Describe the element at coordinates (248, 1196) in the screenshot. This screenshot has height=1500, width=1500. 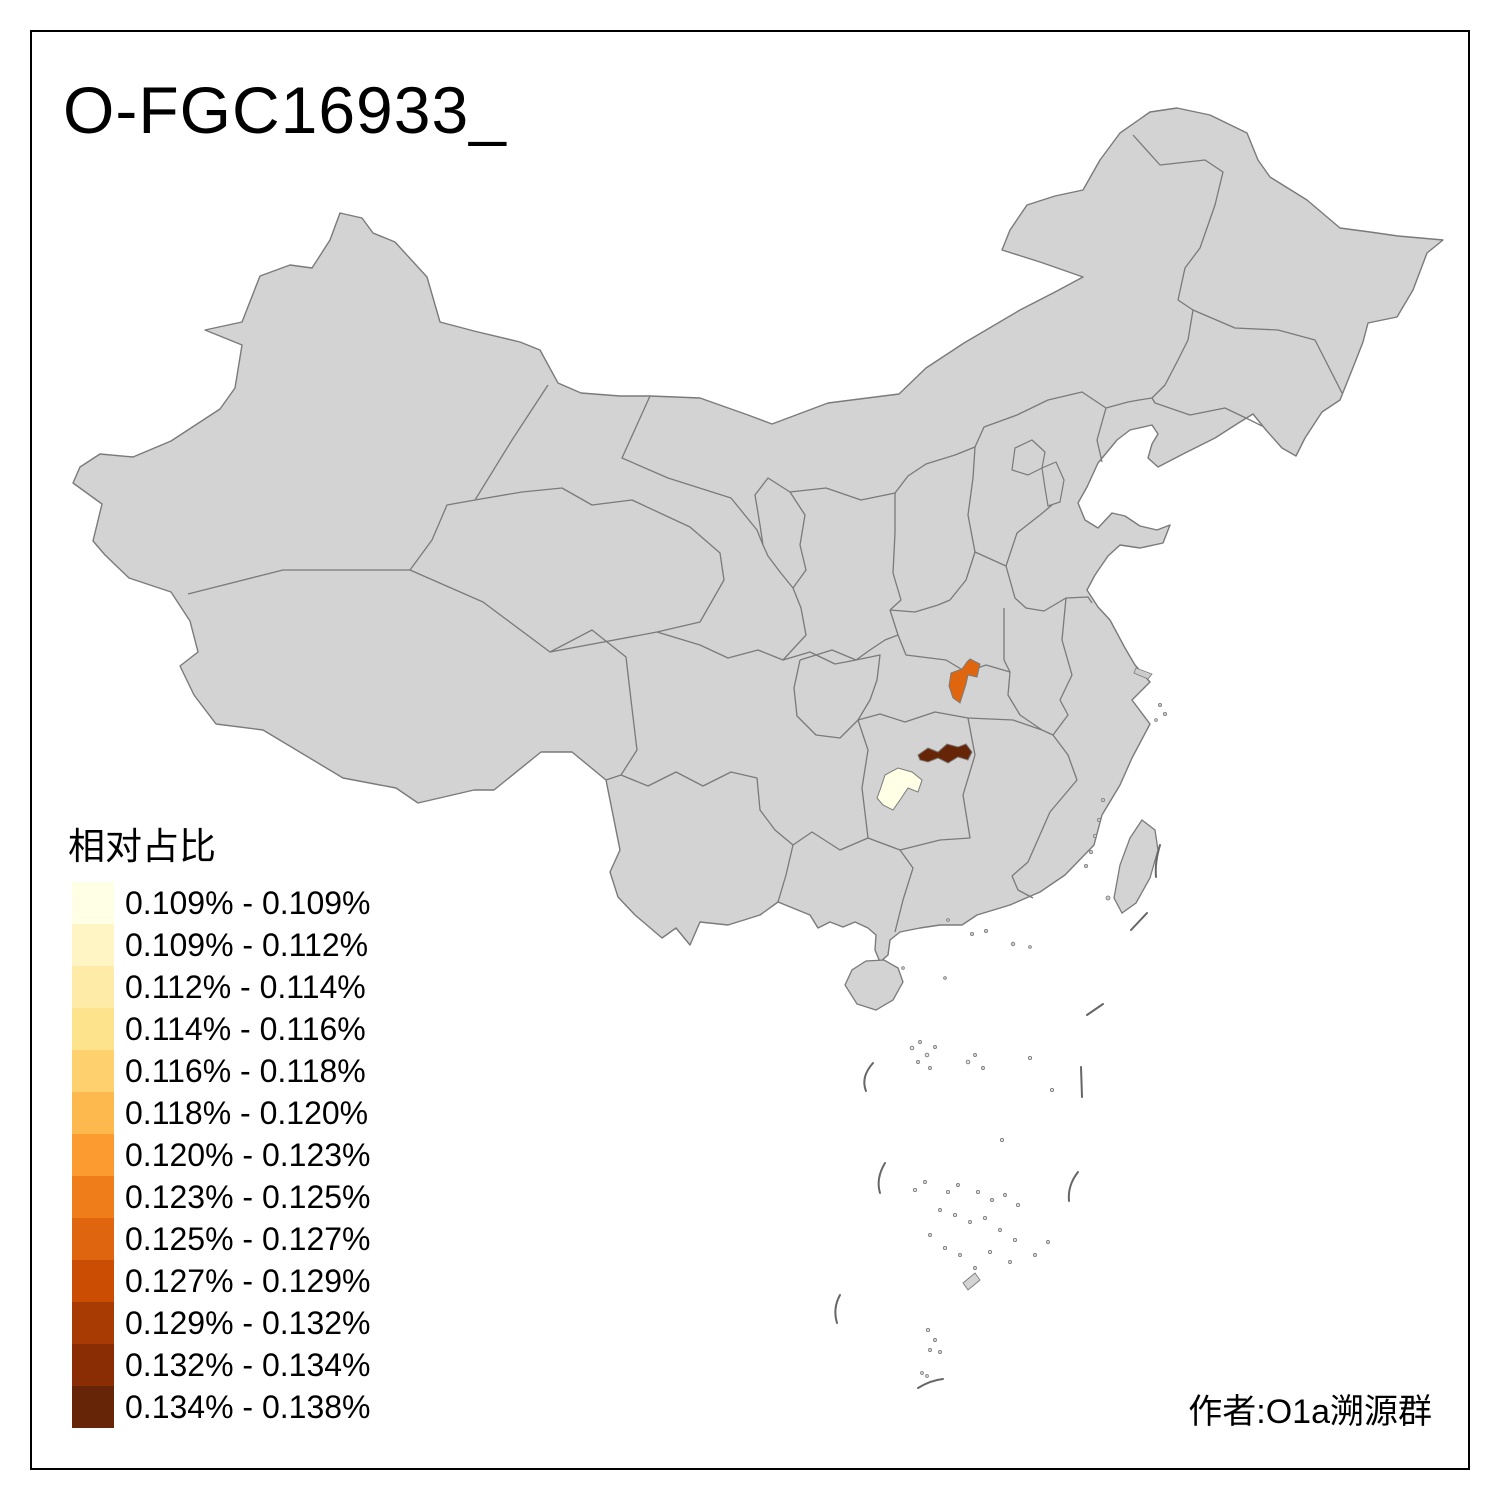
I see `legend-range-label: 0.123% - 0.125%` at that location.